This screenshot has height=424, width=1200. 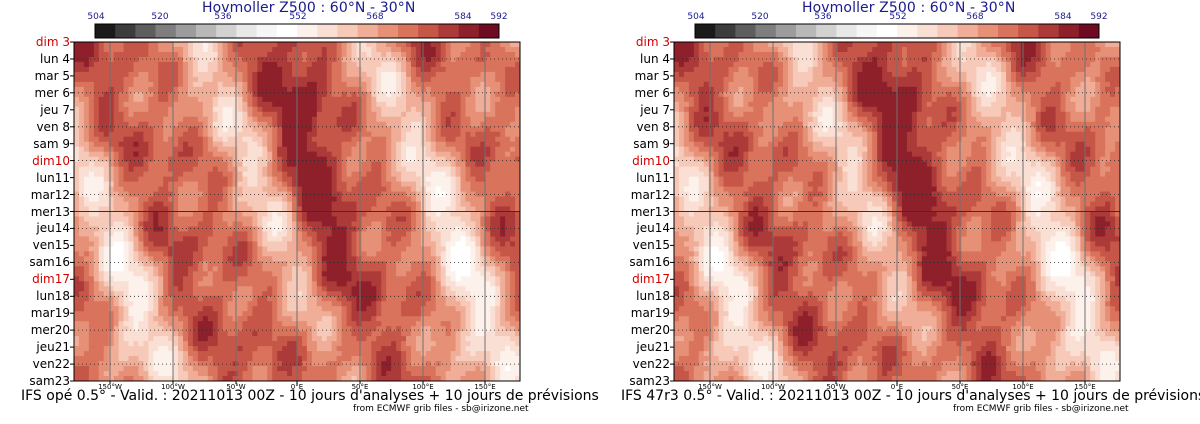 What do you see at coordinates (51, 245) in the screenshot?
I see `y-tick-label: ven15` at bounding box center [51, 245].